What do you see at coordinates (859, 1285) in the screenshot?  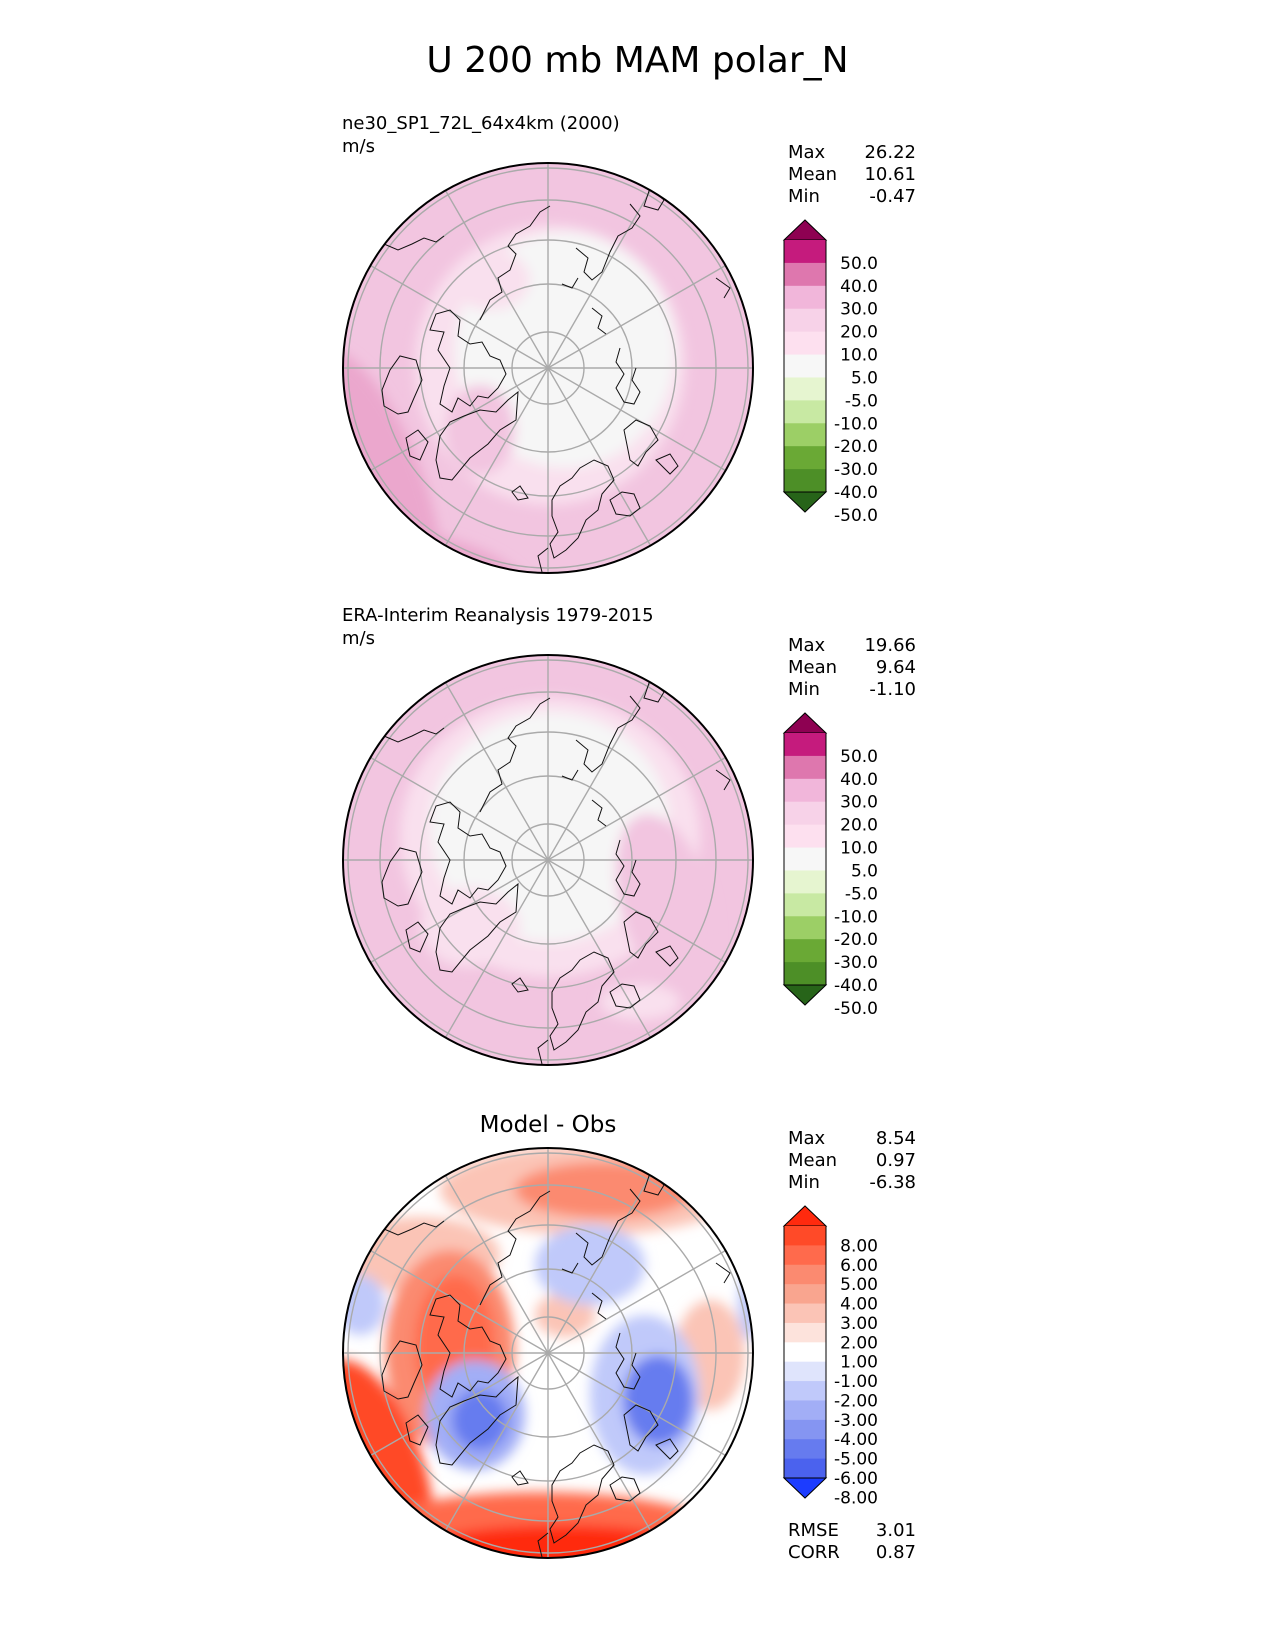 I see `colorbar-tick-label: 5.00` at bounding box center [859, 1285].